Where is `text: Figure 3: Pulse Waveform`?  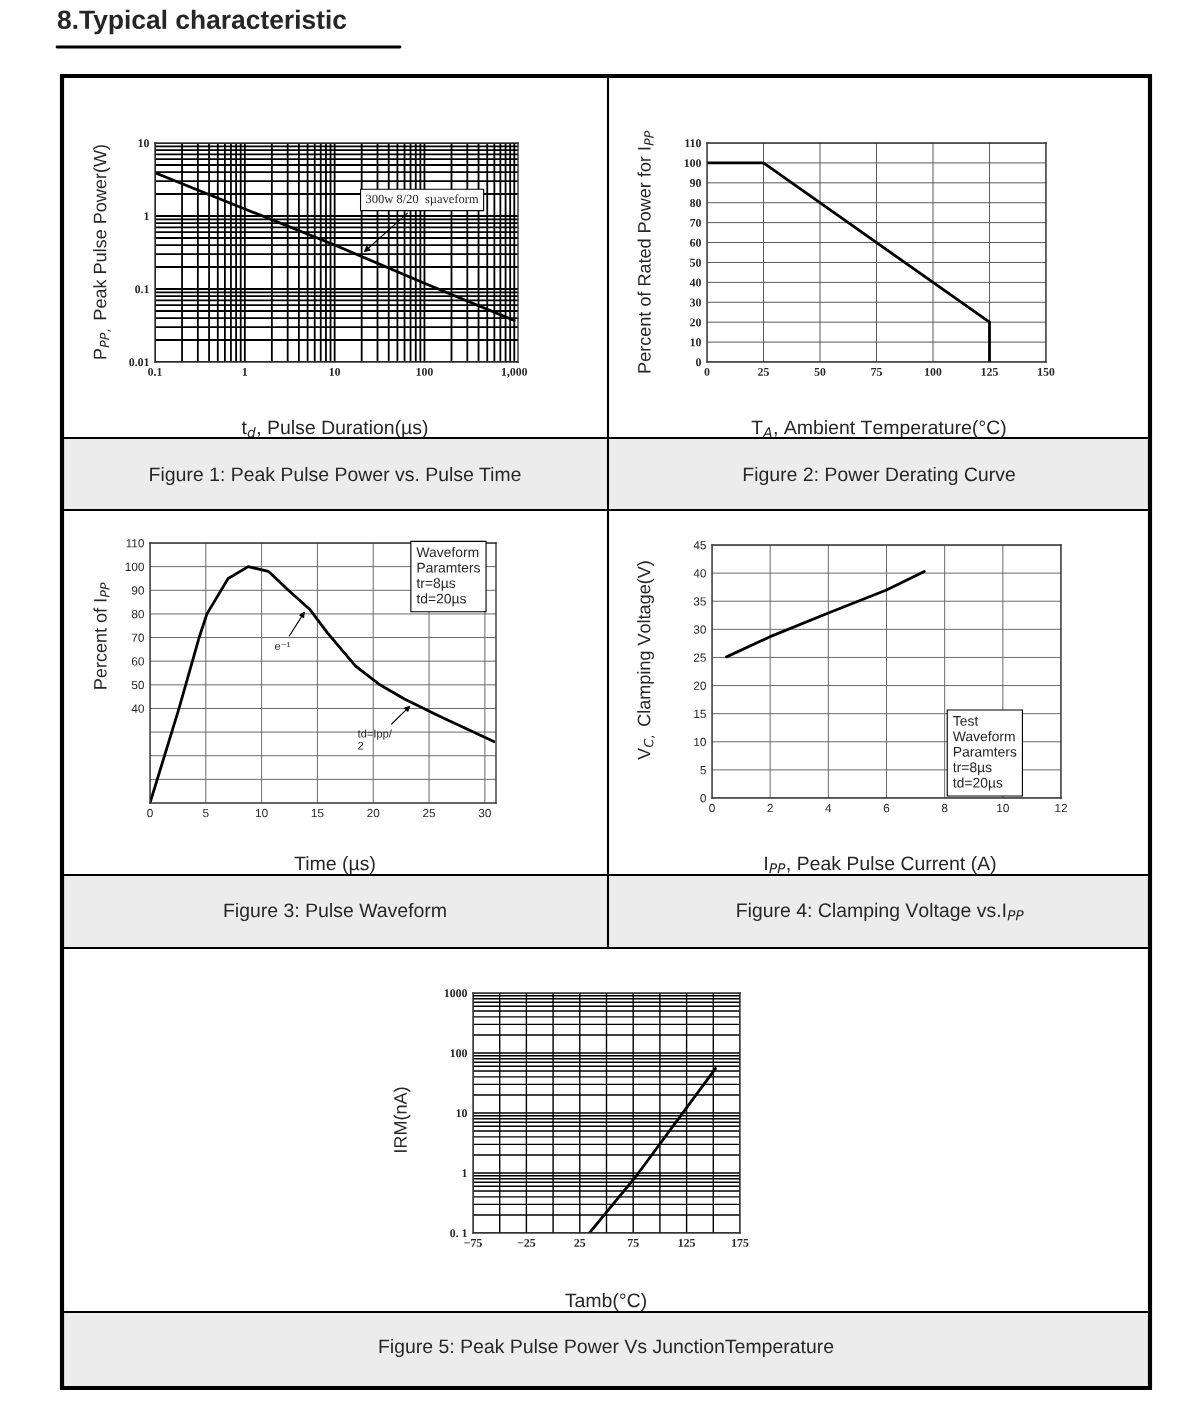 text: Figure 3: Pulse Waveform is located at coordinates (335, 912).